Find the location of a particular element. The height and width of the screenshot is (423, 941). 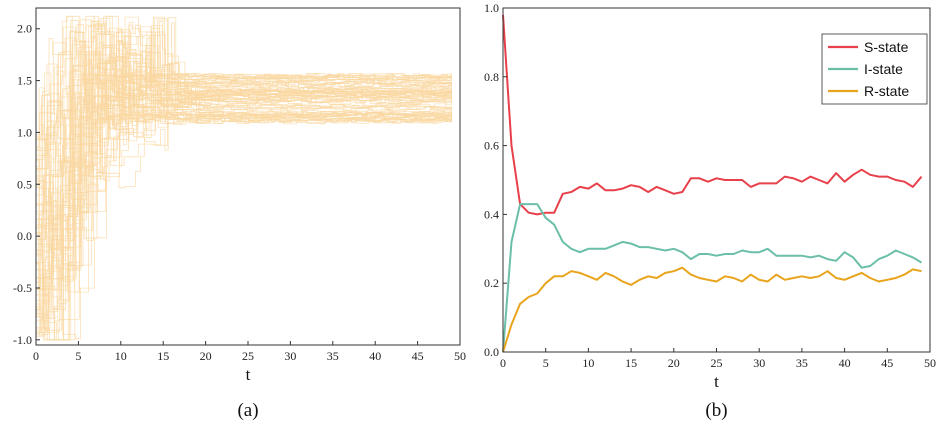

panel-a-x-axis-label: t is located at coordinates (248, 374).